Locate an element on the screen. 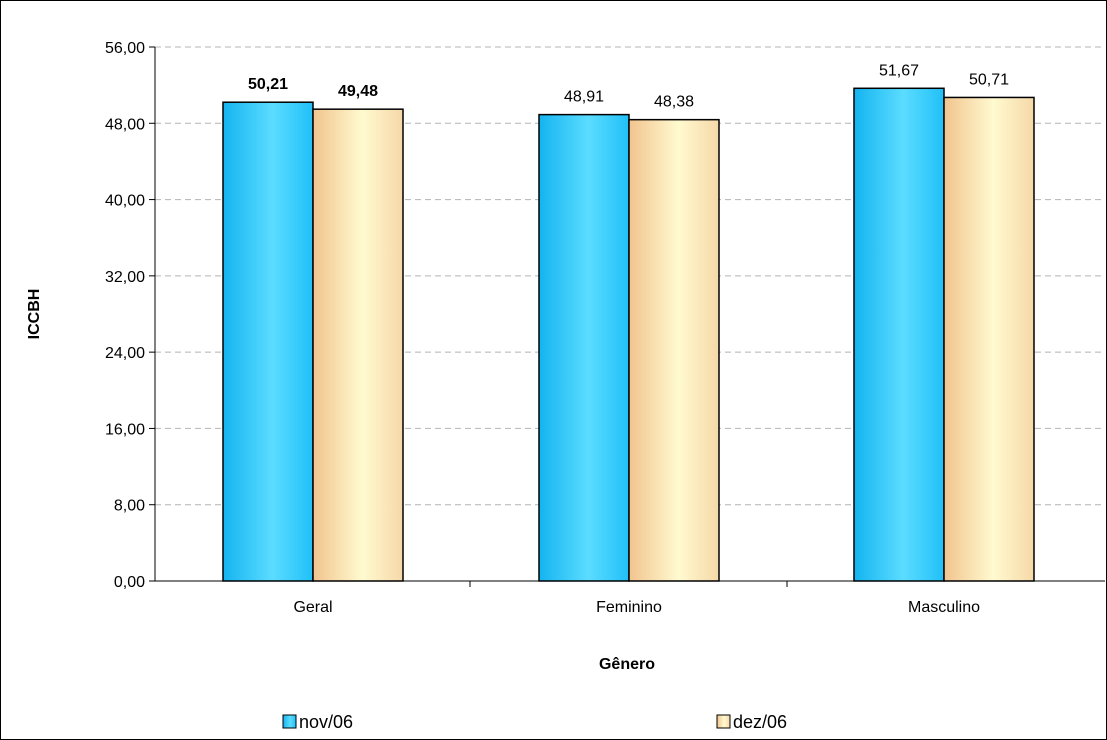 This screenshot has width=1107, height=740. x-tick-label: Geral is located at coordinates (312, 607).